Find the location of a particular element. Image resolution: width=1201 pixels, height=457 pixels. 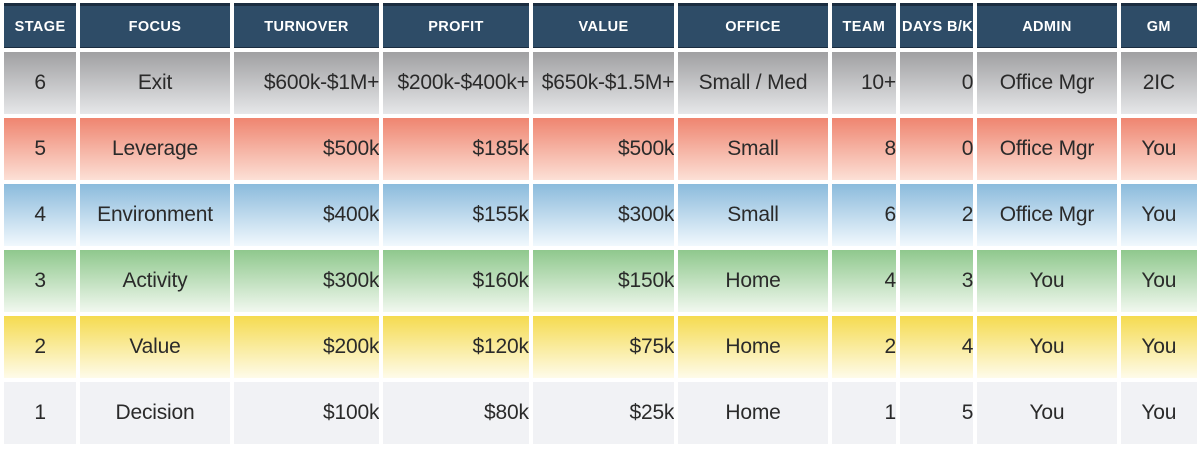

cell-profit: $200k-$400k+ is located at coordinates (456, 83).